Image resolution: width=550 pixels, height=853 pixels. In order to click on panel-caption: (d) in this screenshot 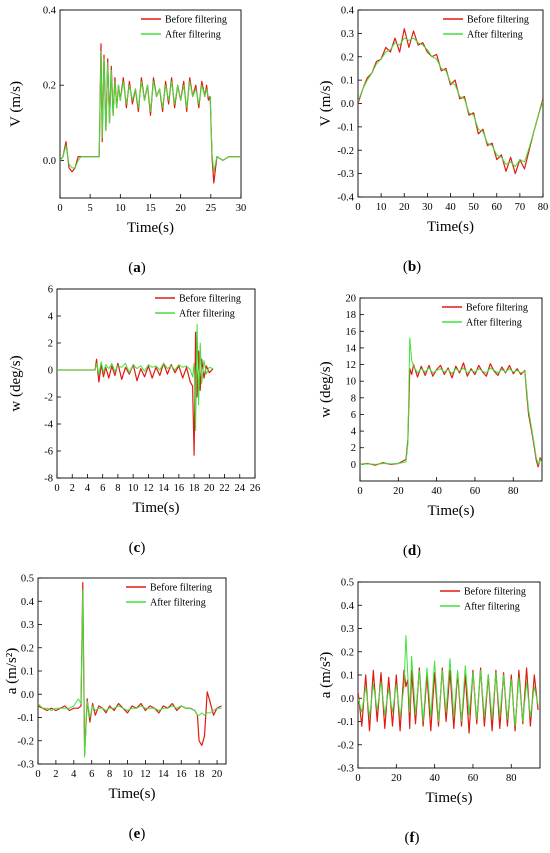, I will do `click(412, 551)`.